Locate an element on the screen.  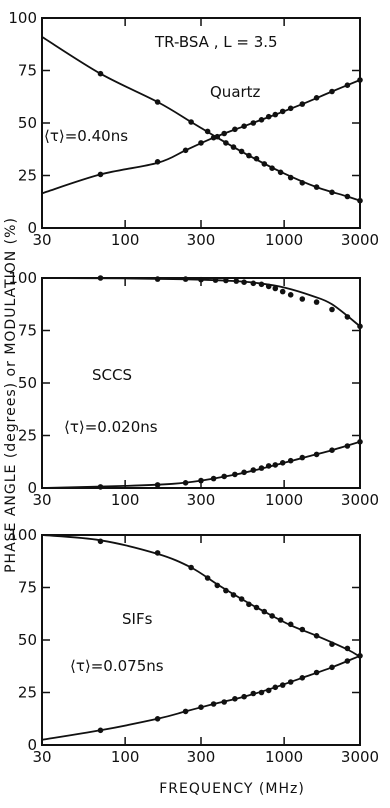
lifetime-label: ⟨τ⟩=0.075ns is located at coordinates (117, 666).